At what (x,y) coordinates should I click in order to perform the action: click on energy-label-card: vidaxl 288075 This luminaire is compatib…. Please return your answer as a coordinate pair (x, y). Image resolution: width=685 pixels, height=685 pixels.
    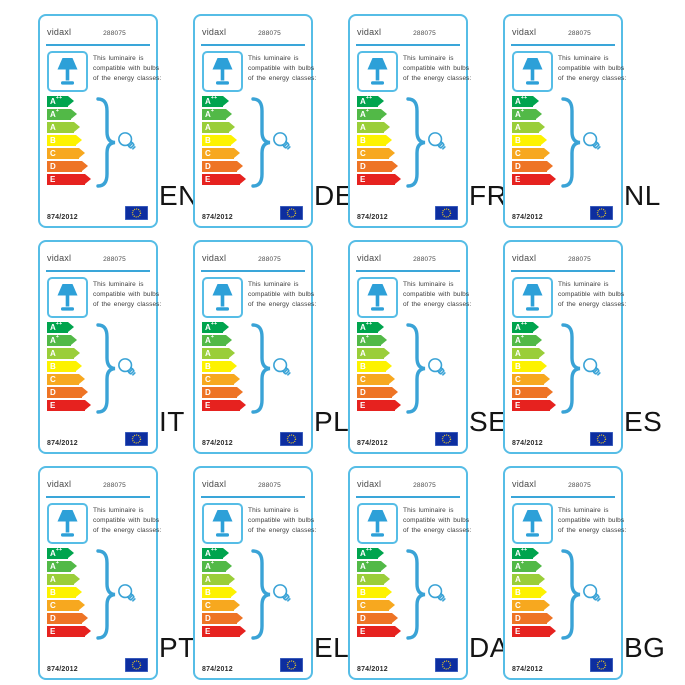
    Looking at the image, I should click on (564, 121).